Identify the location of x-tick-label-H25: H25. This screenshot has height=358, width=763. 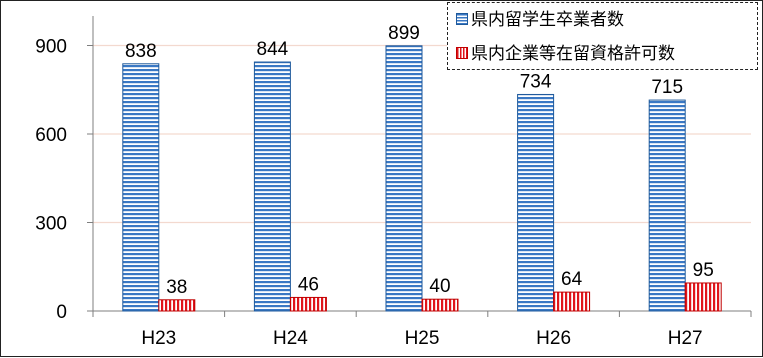
(422, 338).